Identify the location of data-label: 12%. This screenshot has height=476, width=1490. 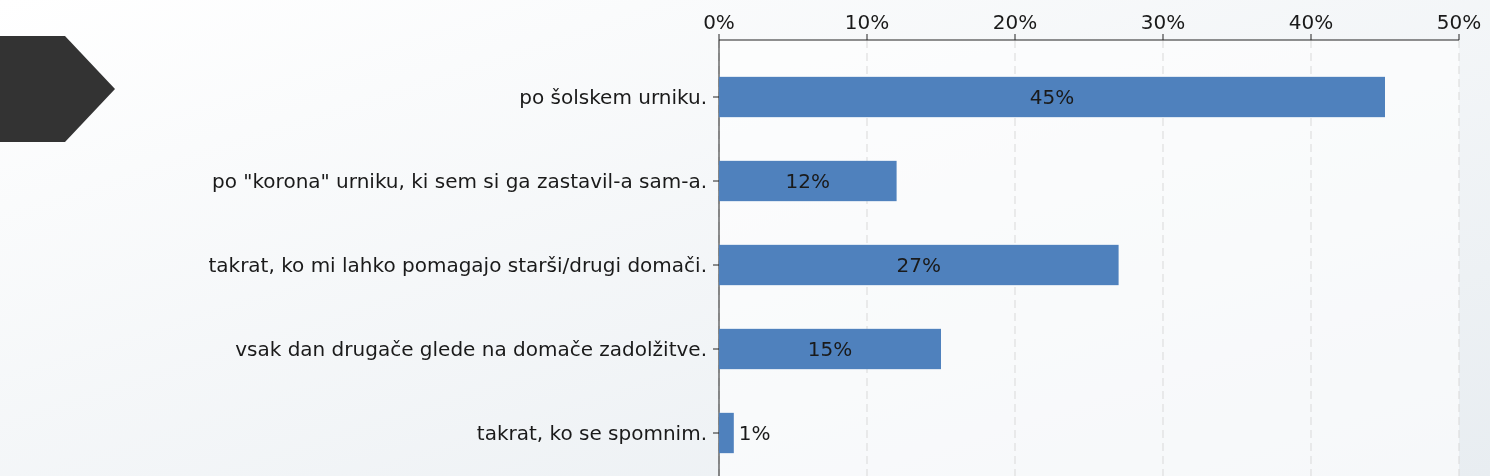
(808, 181).